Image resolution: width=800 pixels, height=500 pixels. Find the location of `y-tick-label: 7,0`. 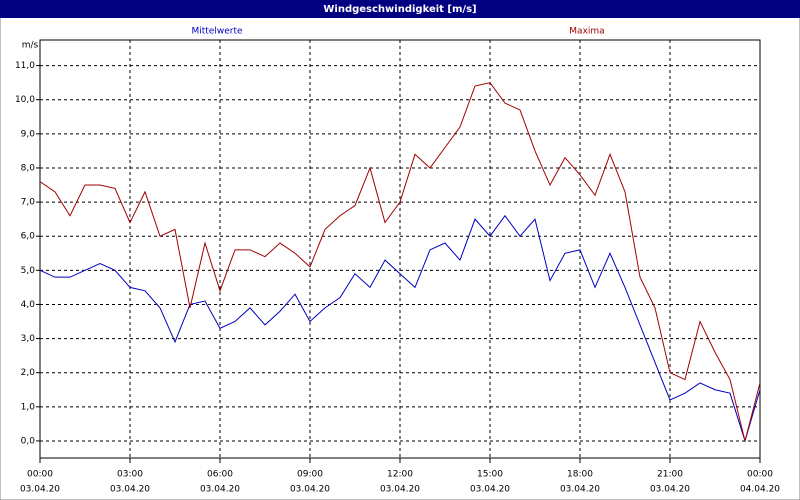

y-tick-label: 7,0 is located at coordinates (28, 203).